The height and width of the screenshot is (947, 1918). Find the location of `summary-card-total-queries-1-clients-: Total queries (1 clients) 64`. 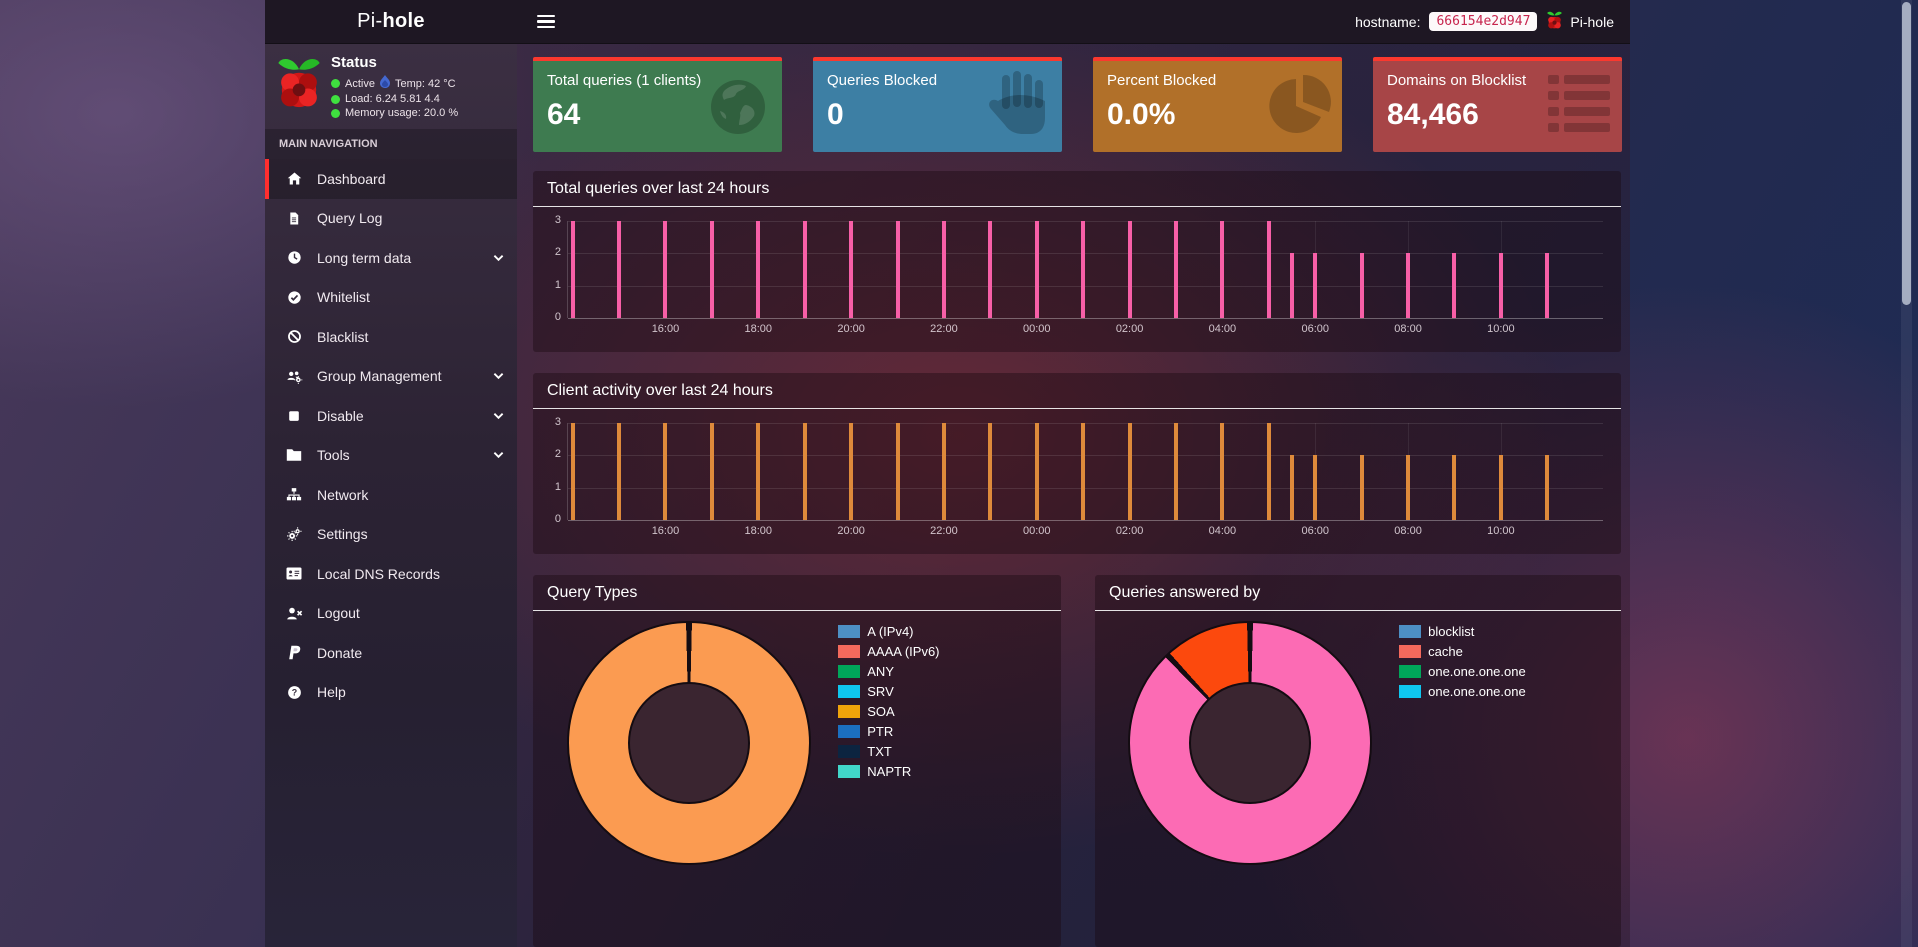

summary-card-total-queries-1-clients-: Total queries (1 clients) 64 is located at coordinates (657, 104).